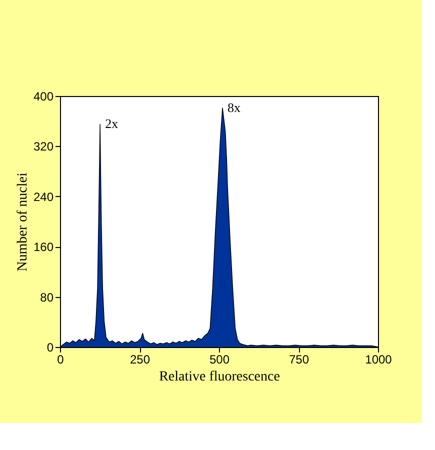 This screenshot has height=450, width=435. What do you see at coordinates (47, 297) in the screenshot?
I see `y-tick-label: 80` at bounding box center [47, 297].